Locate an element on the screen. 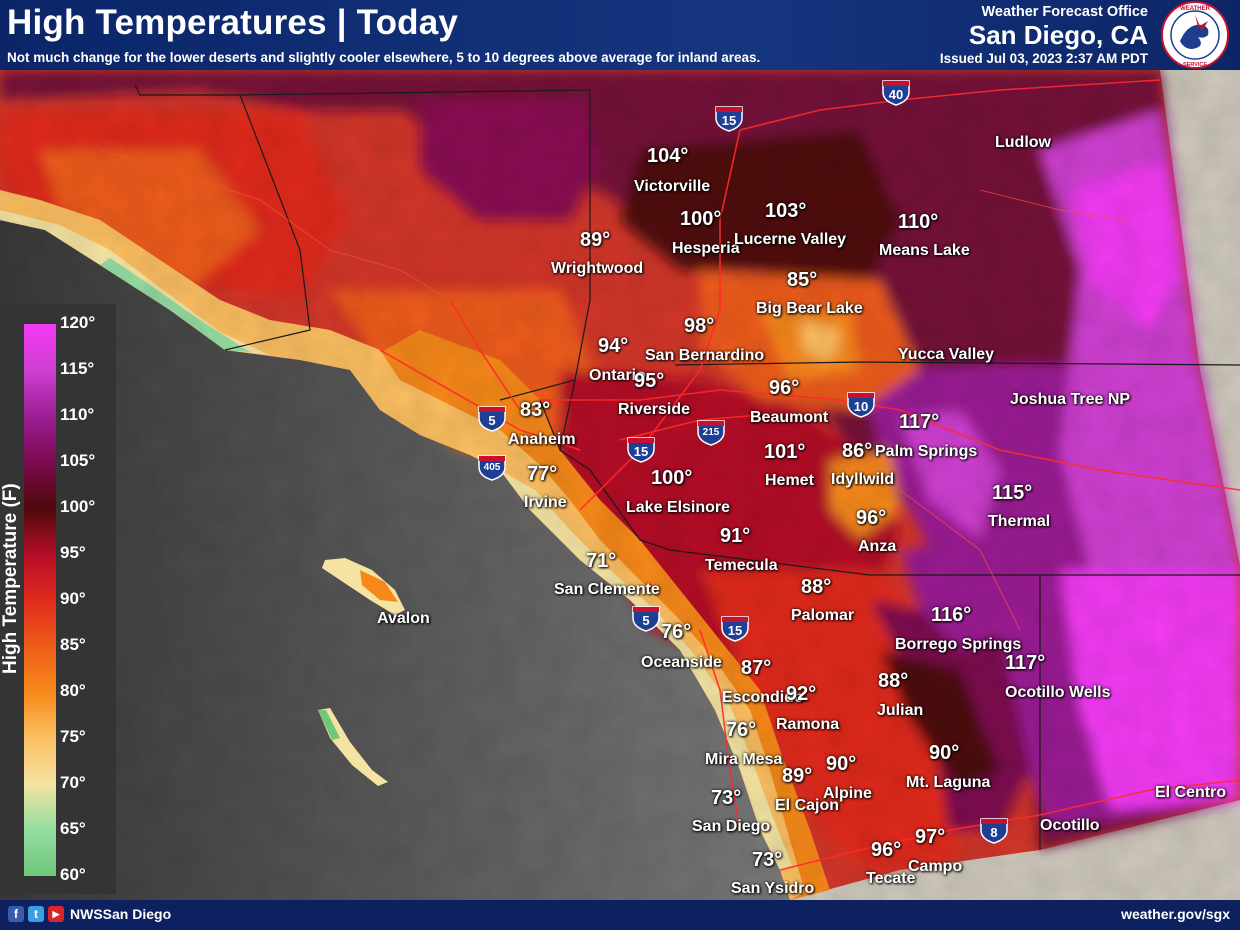 This screenshot has height=930, width=1240. location-temperature: 86° is located at coordinates (857, 451).